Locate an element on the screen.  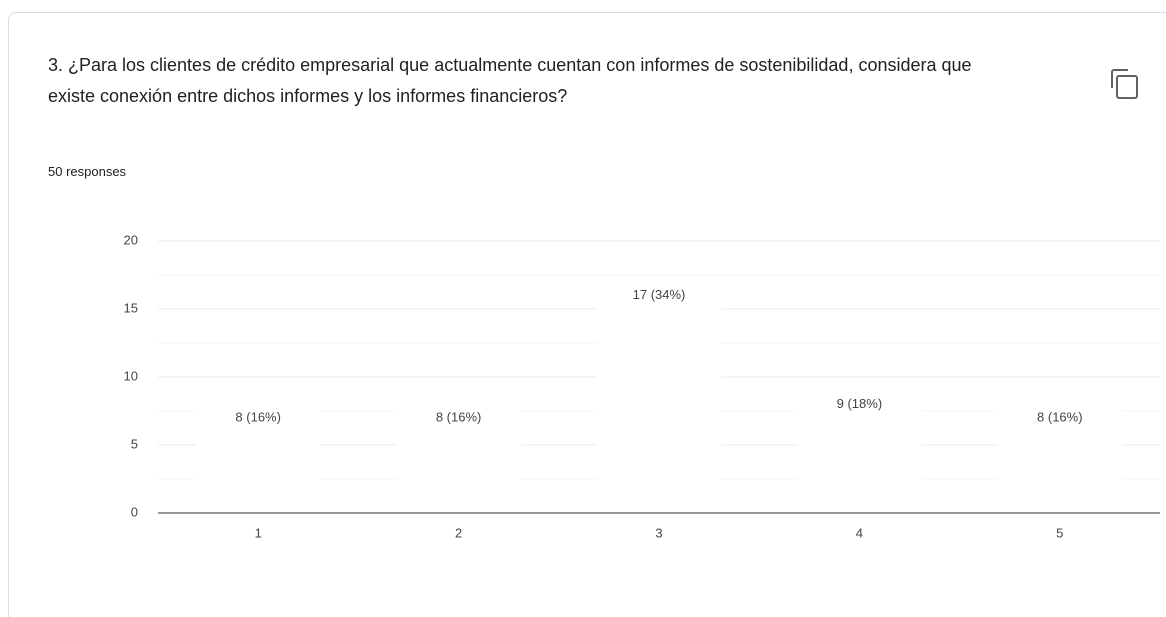
response-count: 50 responses is located at coordinates (87, 171).